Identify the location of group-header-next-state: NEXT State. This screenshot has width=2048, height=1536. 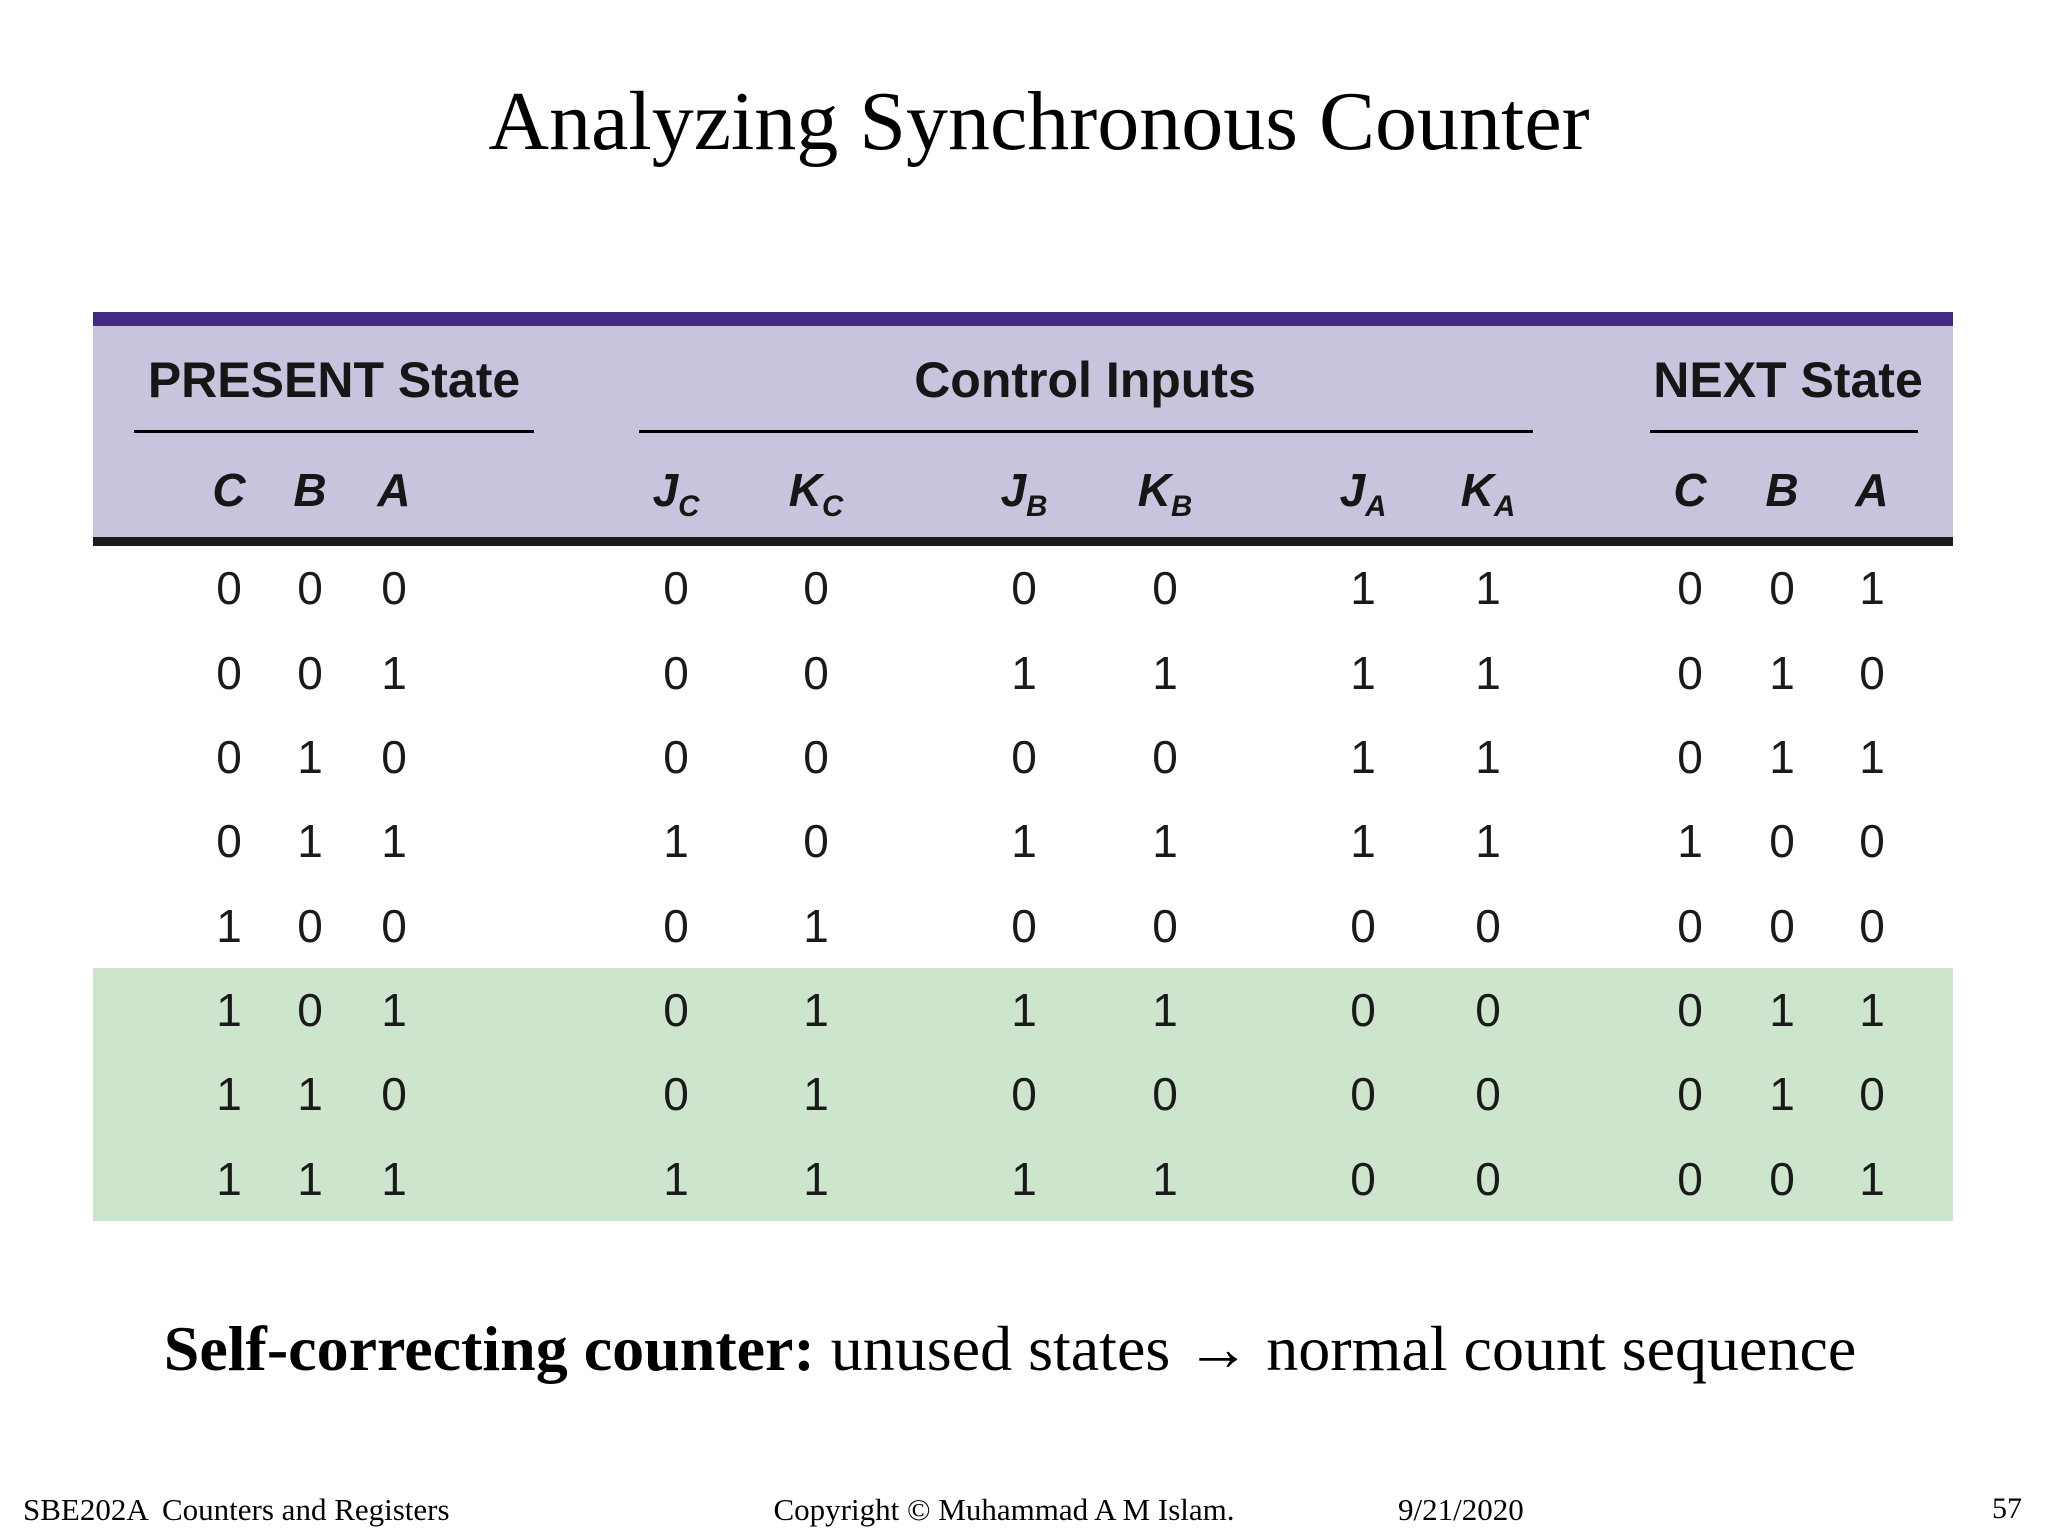
(1788, 380).